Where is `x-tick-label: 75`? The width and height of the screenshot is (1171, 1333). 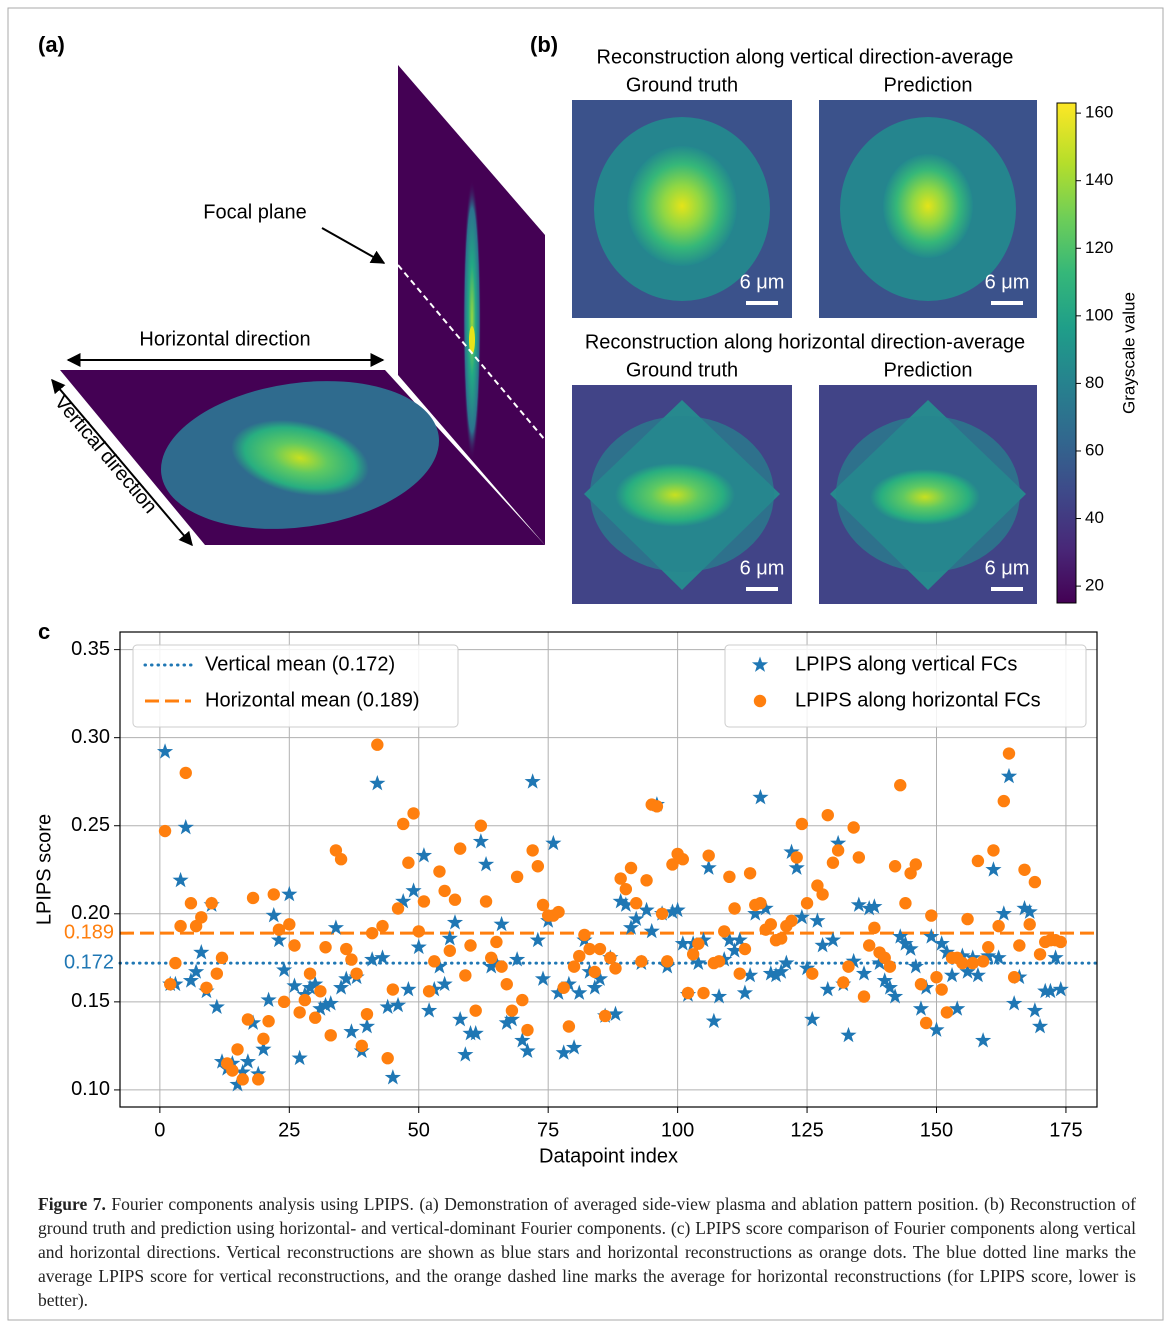 x-tick-label: 75 is located at coordinates (548, 1130).